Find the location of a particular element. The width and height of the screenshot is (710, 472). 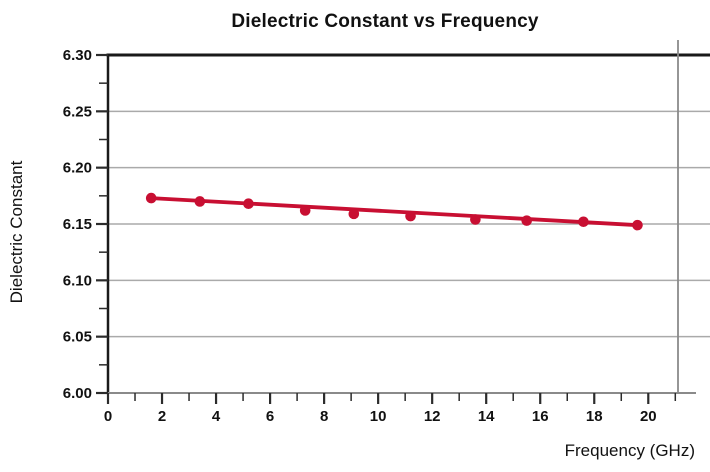

x-tick-label: 4 is located at coordinates (216, 416).